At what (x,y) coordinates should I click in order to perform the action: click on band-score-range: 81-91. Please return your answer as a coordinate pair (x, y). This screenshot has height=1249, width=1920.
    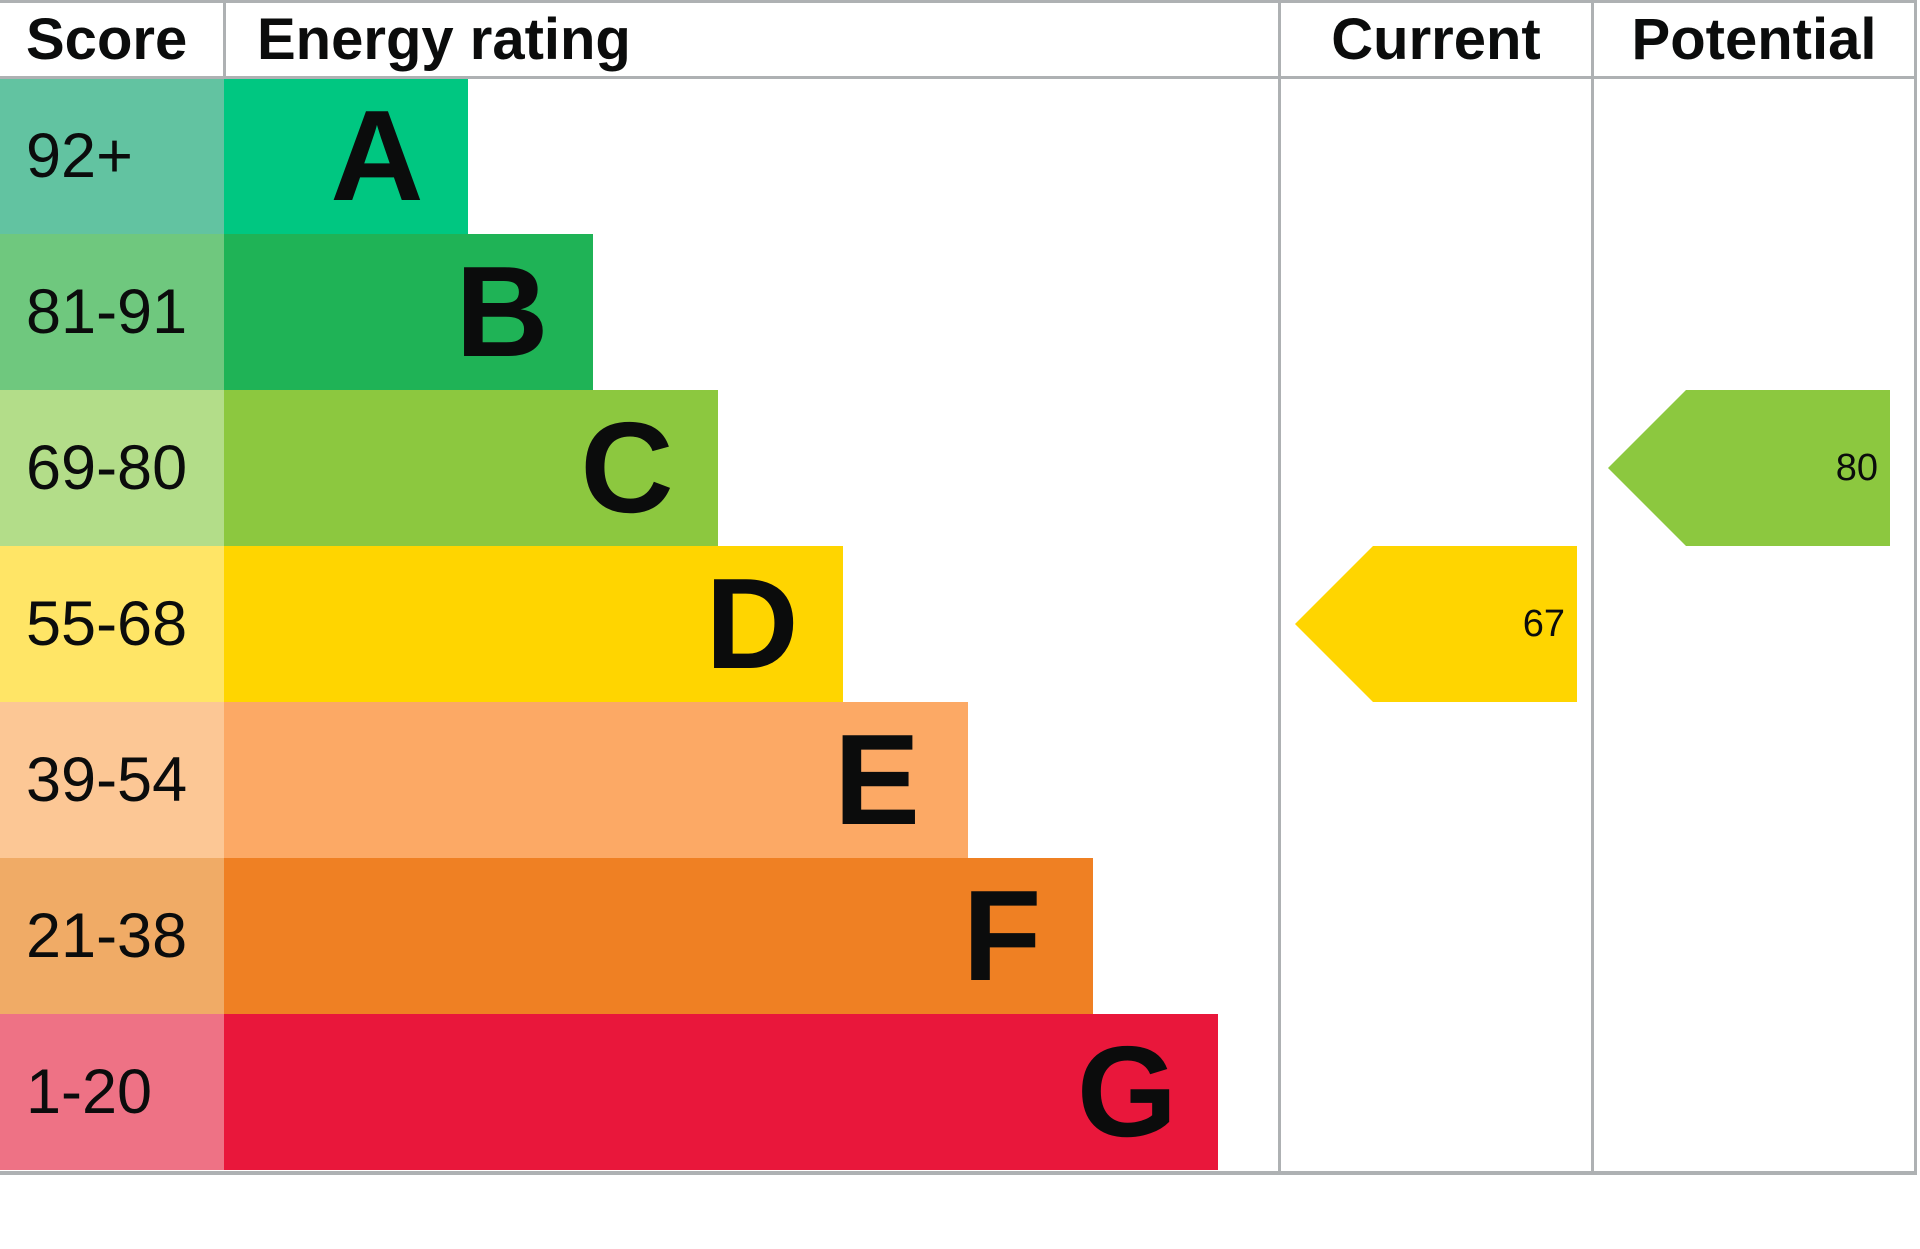
    Looking at the image, I should click on (107, 311).